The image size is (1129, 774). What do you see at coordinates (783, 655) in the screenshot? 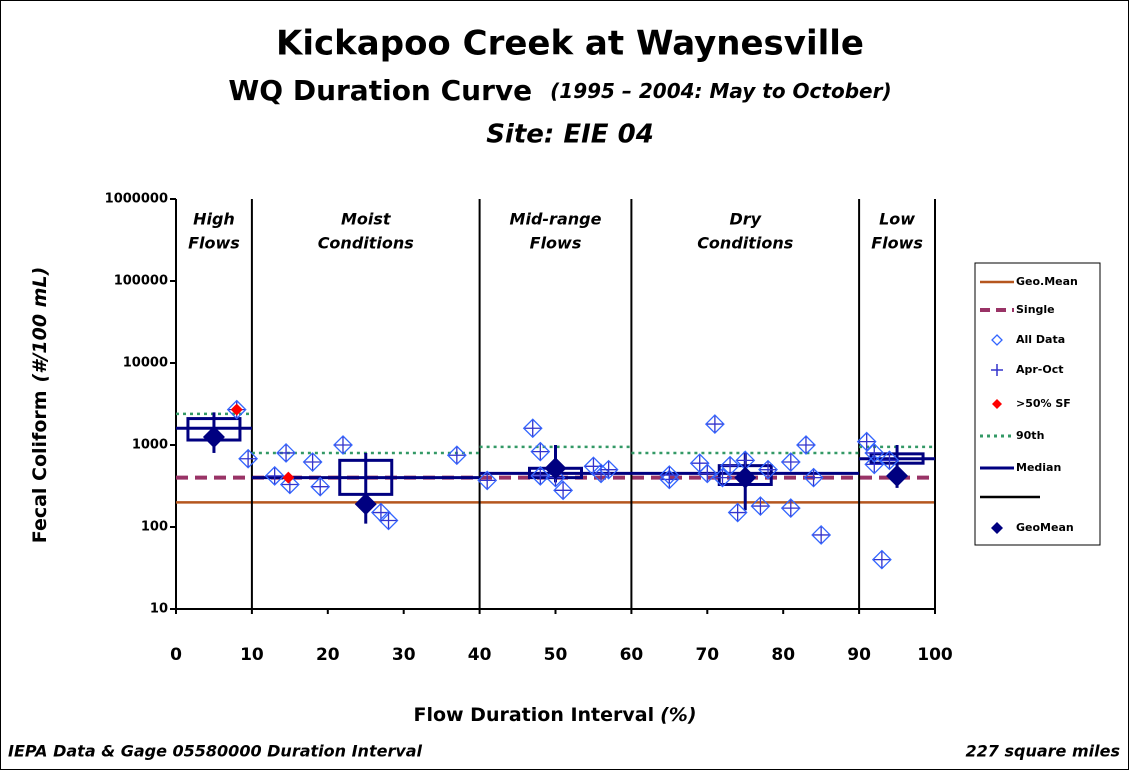
I see `x-tick-label: 80` at bounding box center [783, 655].